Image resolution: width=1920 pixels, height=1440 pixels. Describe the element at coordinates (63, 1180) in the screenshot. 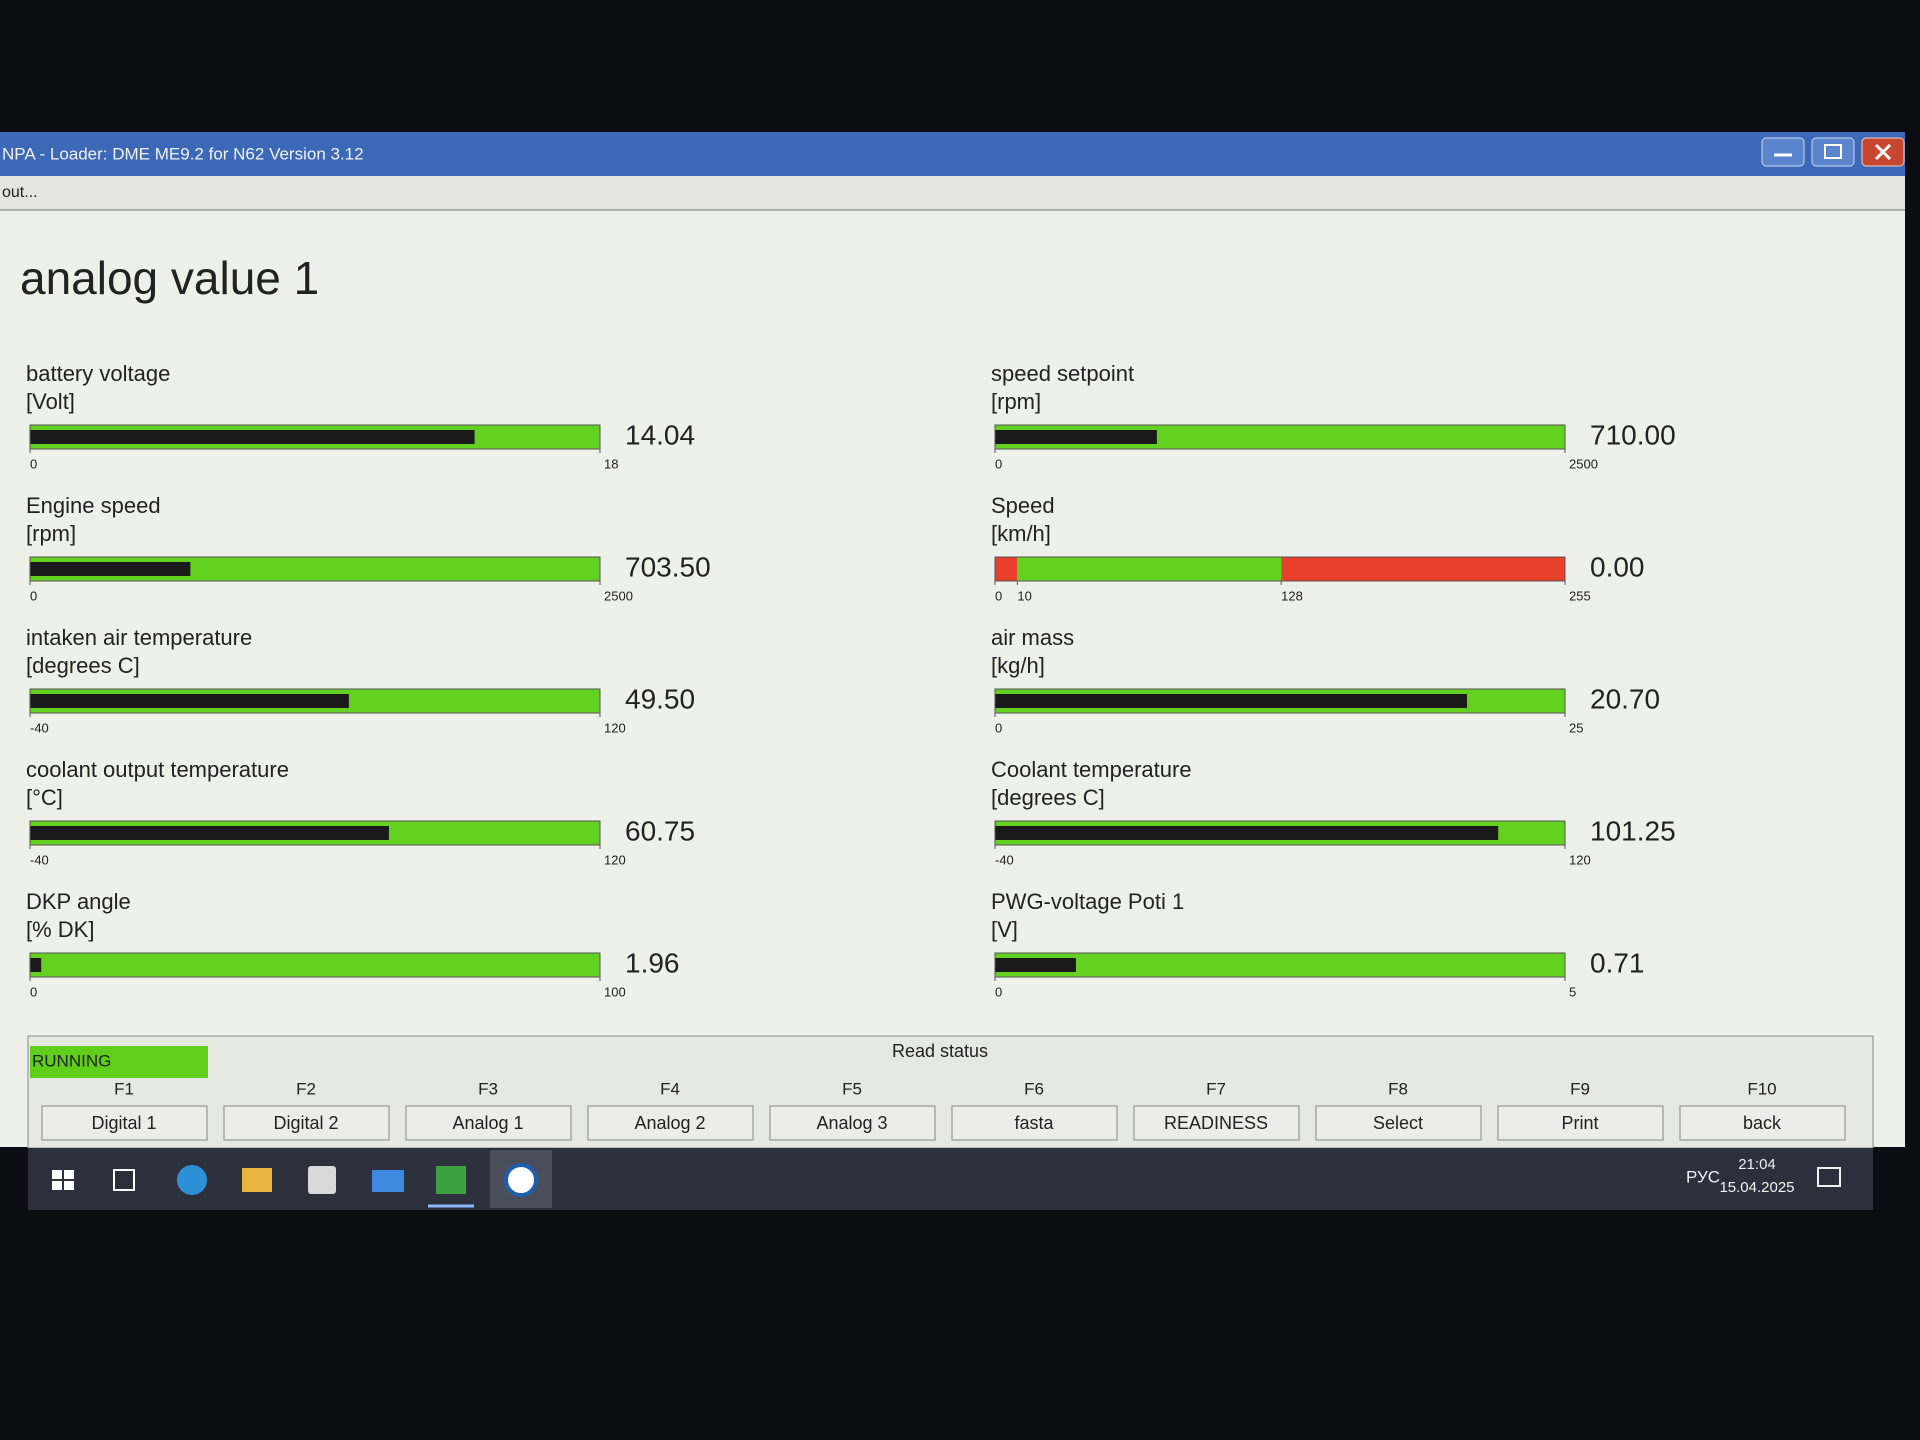

I see `start-button` at that location.